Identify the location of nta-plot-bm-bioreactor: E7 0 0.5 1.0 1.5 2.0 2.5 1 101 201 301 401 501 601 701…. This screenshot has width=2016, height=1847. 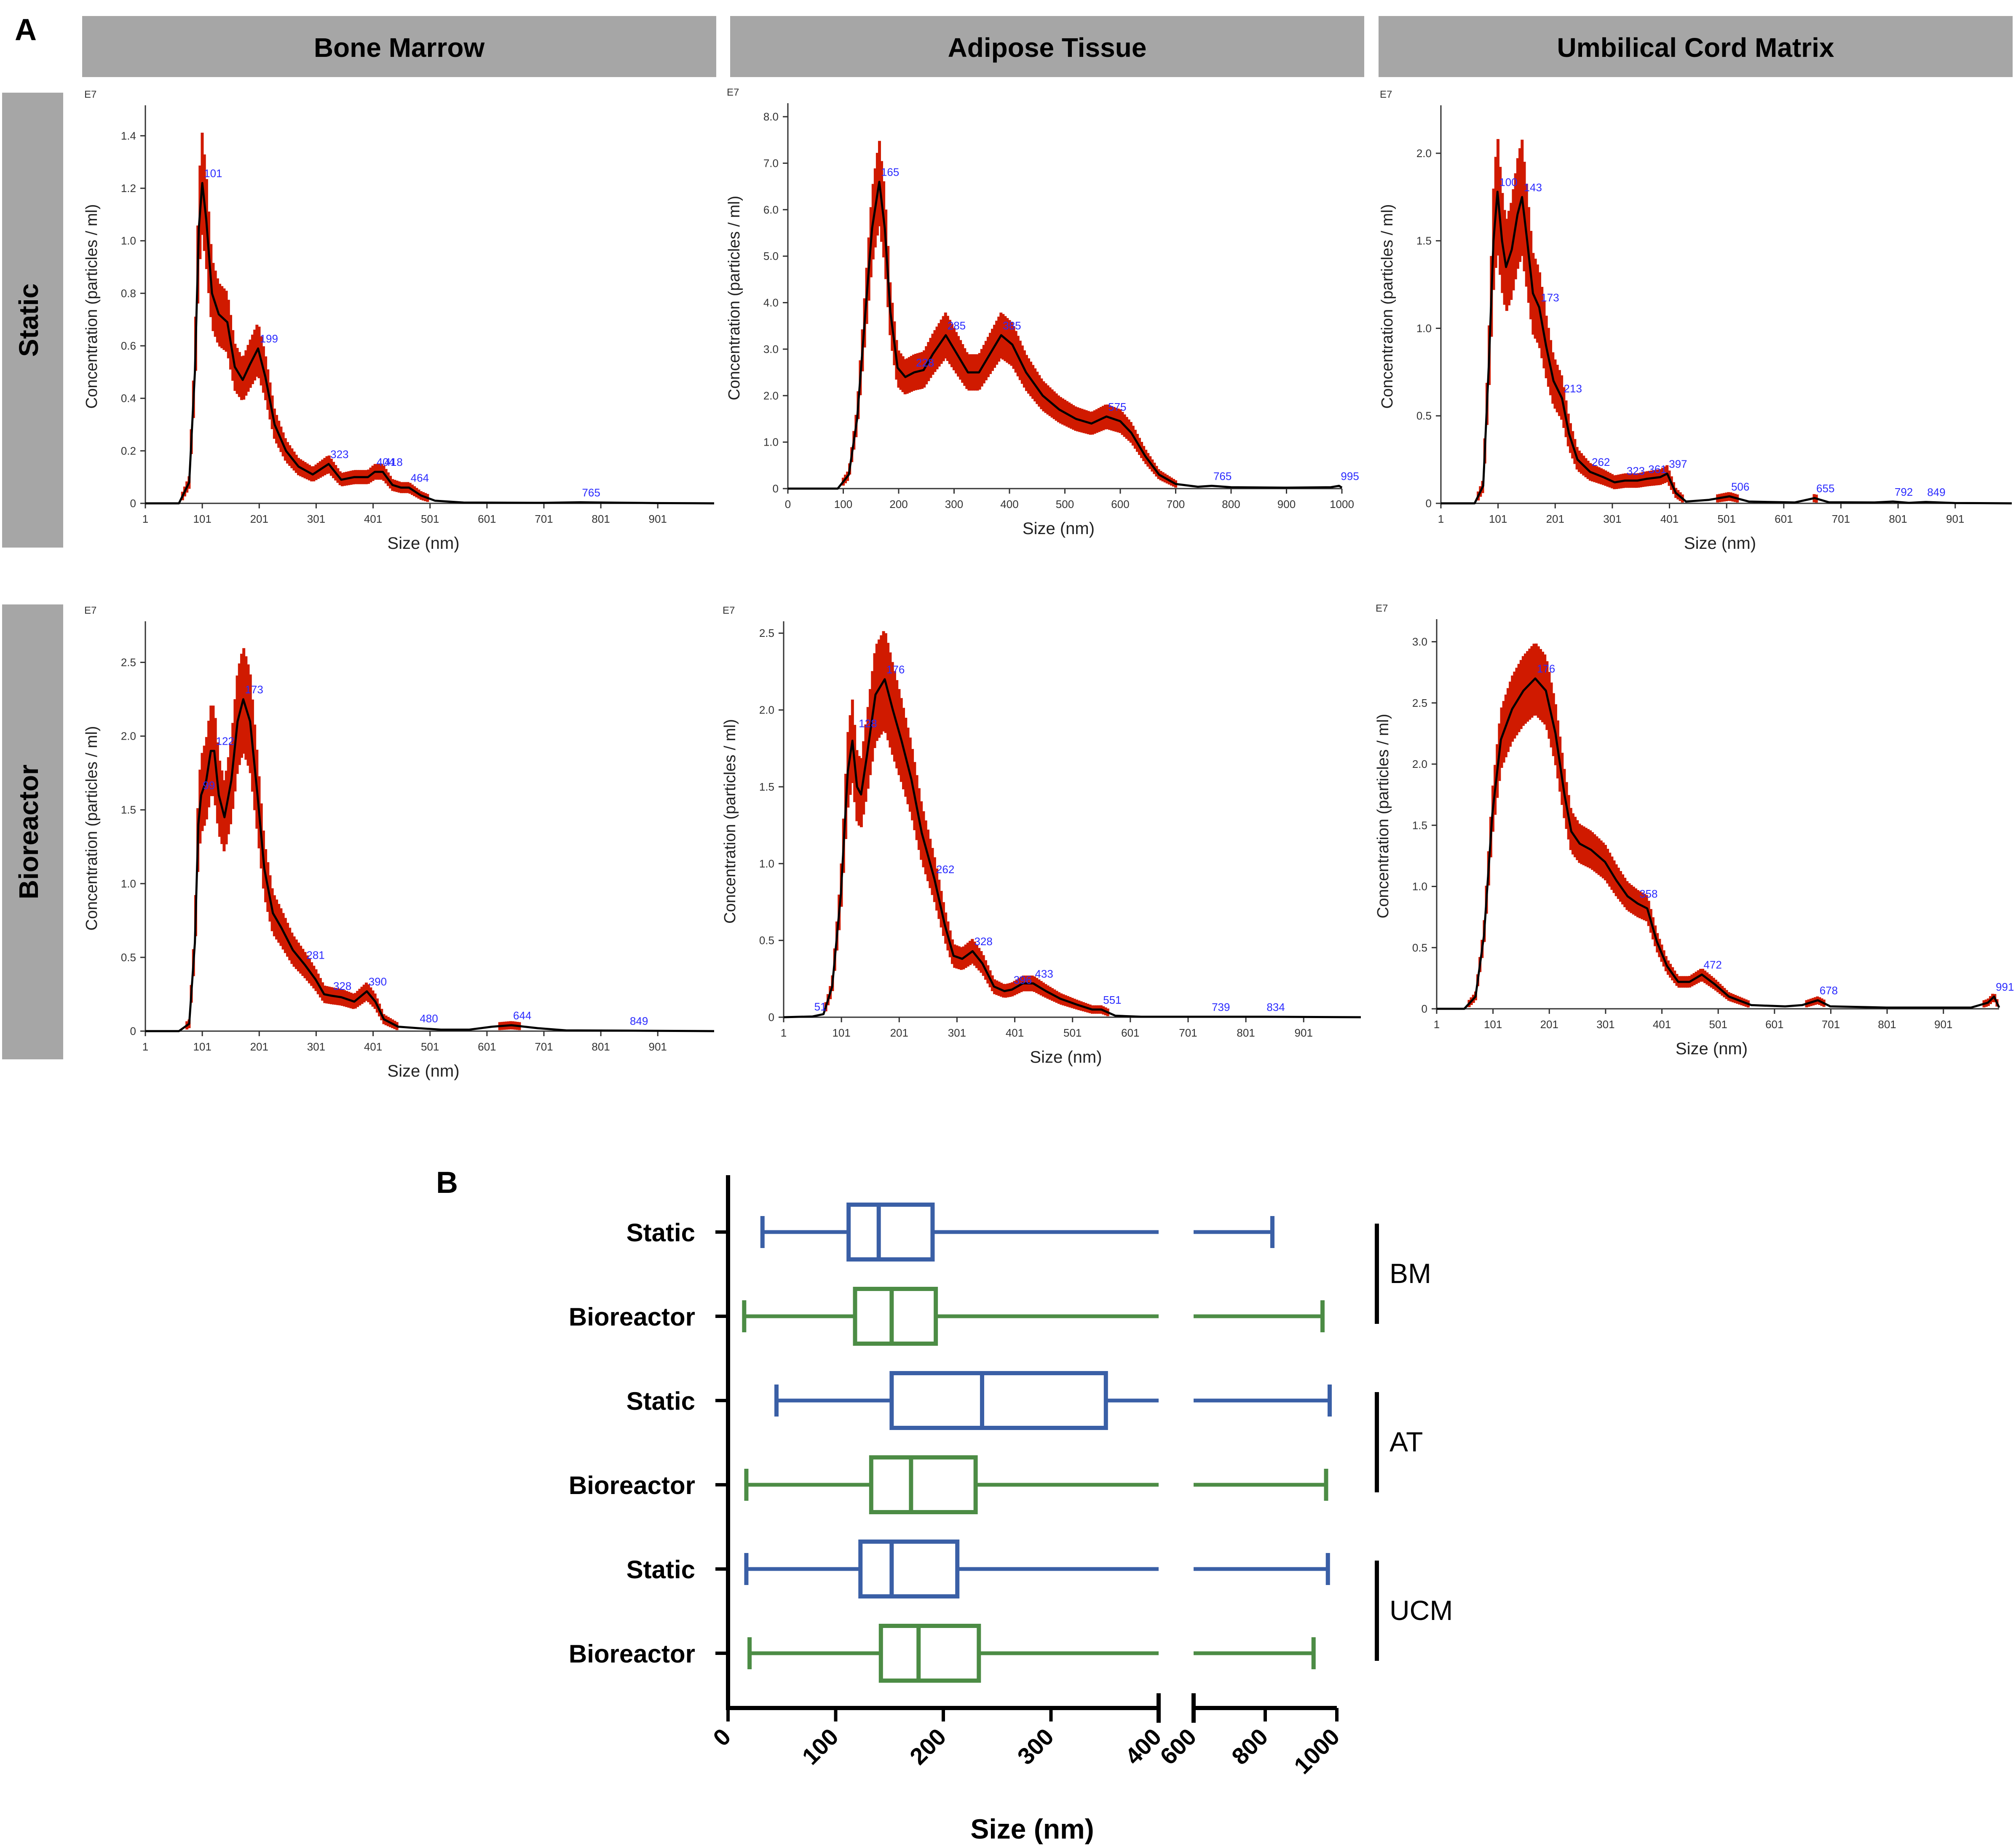
(399, 842).